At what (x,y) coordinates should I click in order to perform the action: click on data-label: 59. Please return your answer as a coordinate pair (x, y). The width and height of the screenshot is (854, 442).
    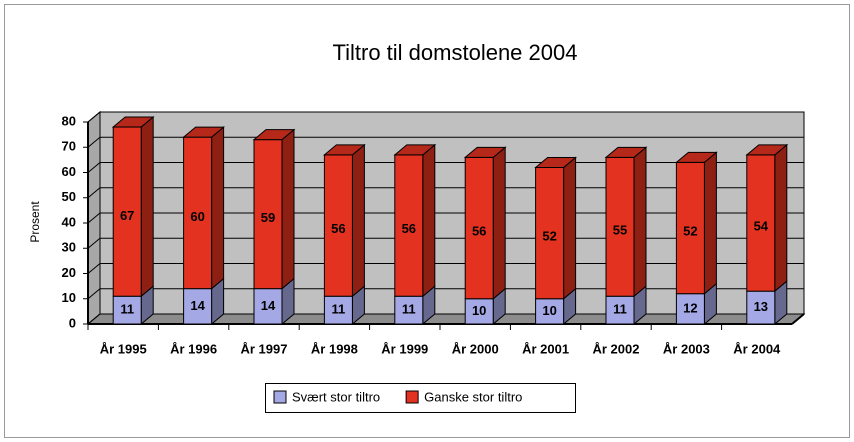
    Looking at the image, I should click on (268, 217).